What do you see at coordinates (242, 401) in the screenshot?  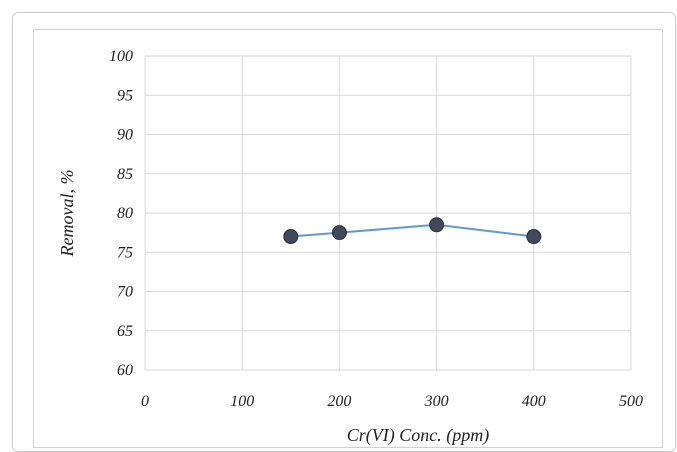 I see `x-tick-label: 100` at bounding box center [242, 401].